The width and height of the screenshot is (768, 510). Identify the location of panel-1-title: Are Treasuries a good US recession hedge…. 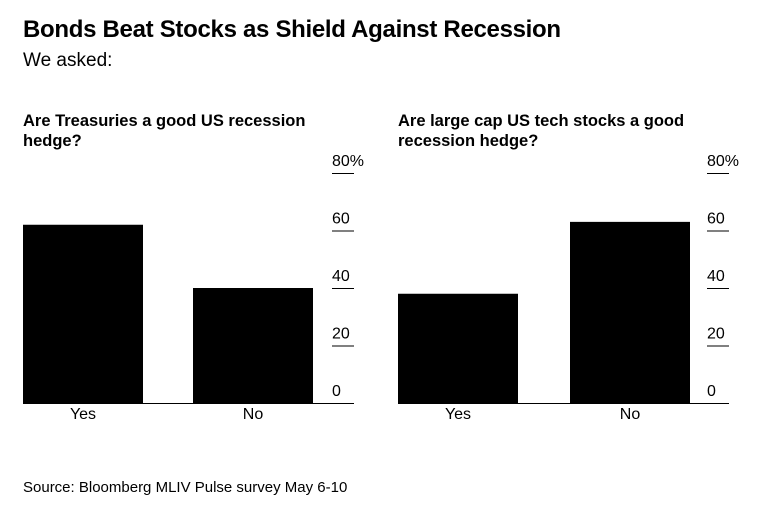
(164, 131).